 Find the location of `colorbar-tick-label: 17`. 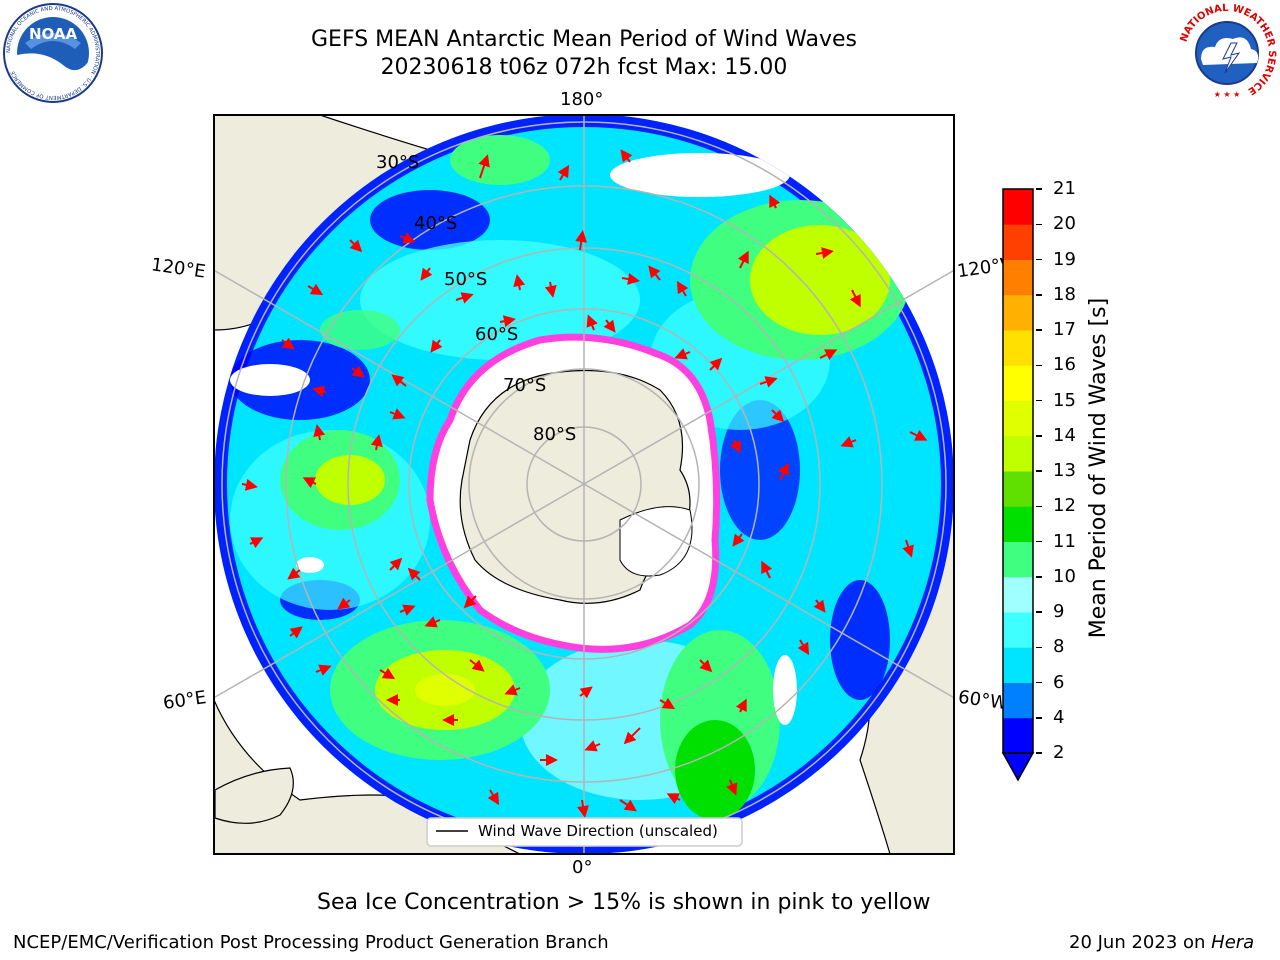

colorbar-tick-label: 17 is located at coordinates (1064, 329).